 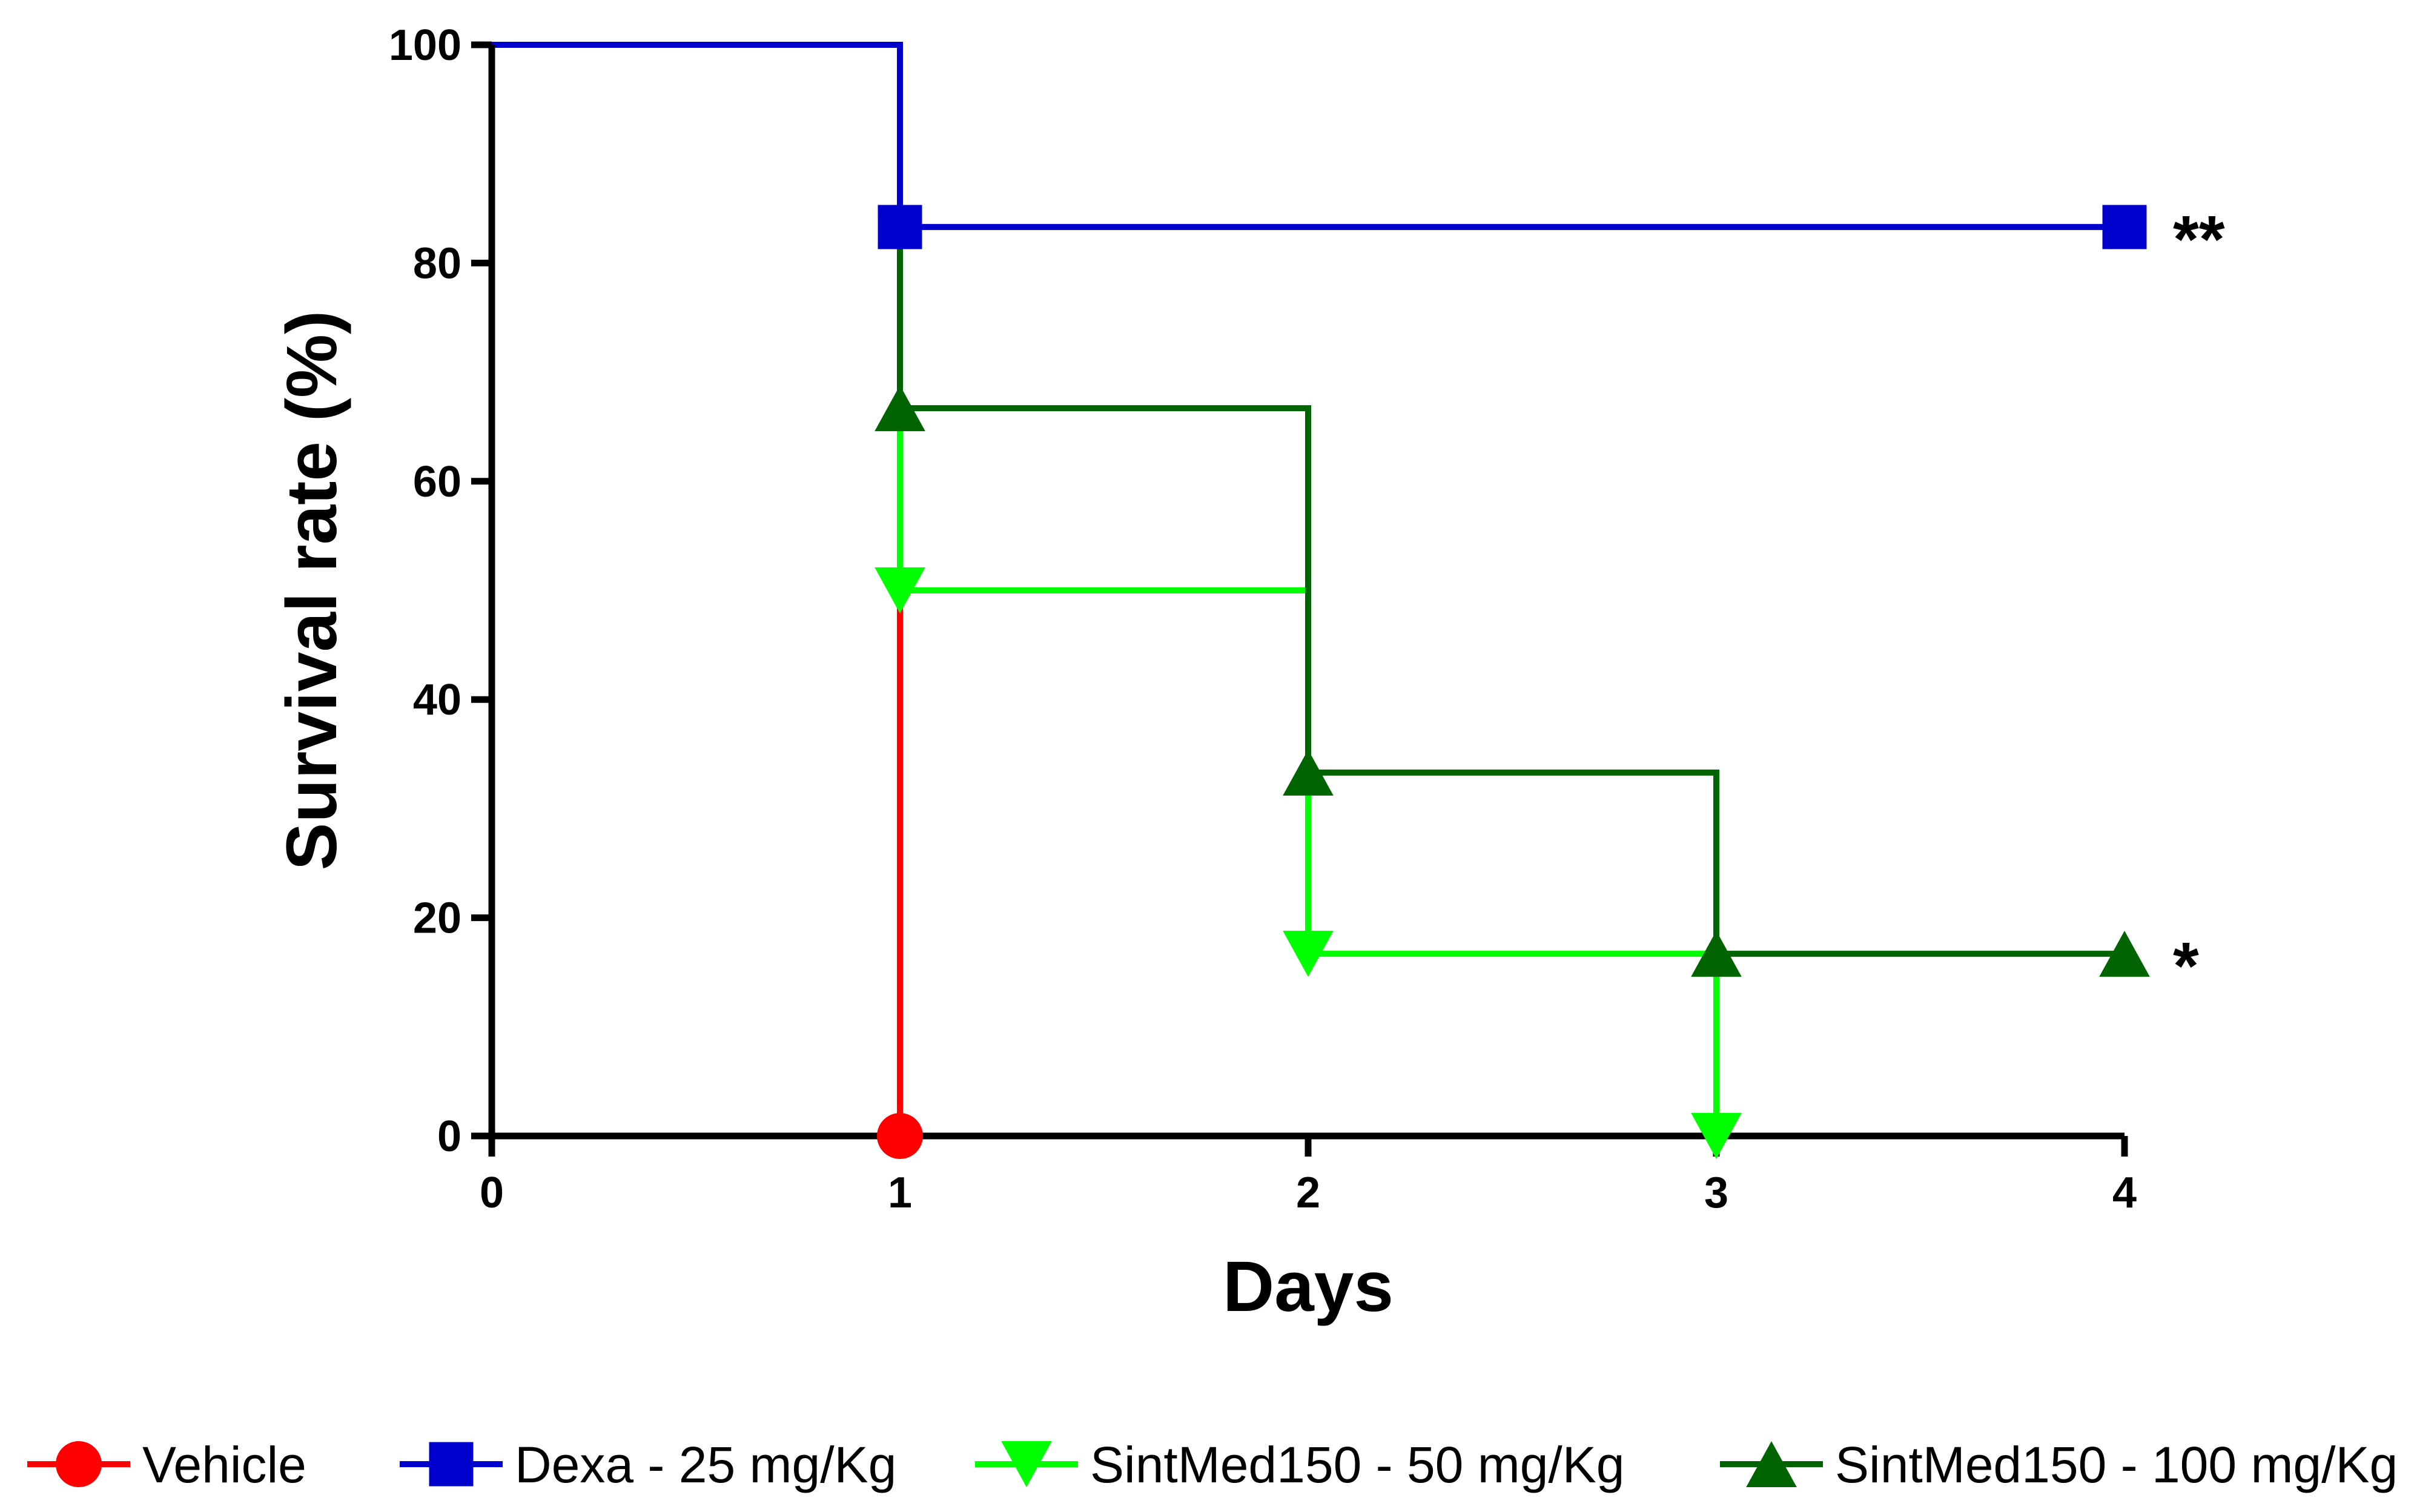 I want to click on legend-item: SintMed150 - 50 mg/Kg, so click(x=1300, y=1464).